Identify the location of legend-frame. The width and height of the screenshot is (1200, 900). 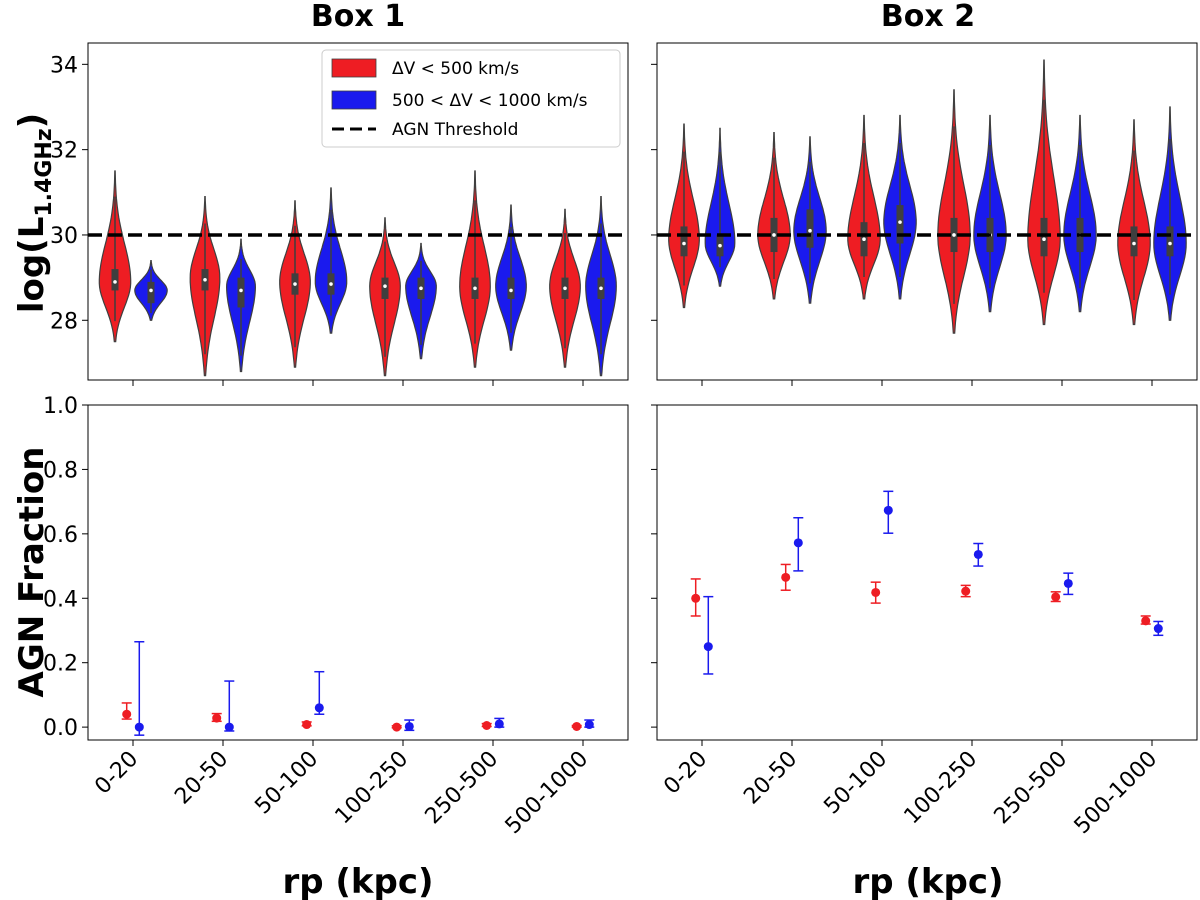
(471, 98).